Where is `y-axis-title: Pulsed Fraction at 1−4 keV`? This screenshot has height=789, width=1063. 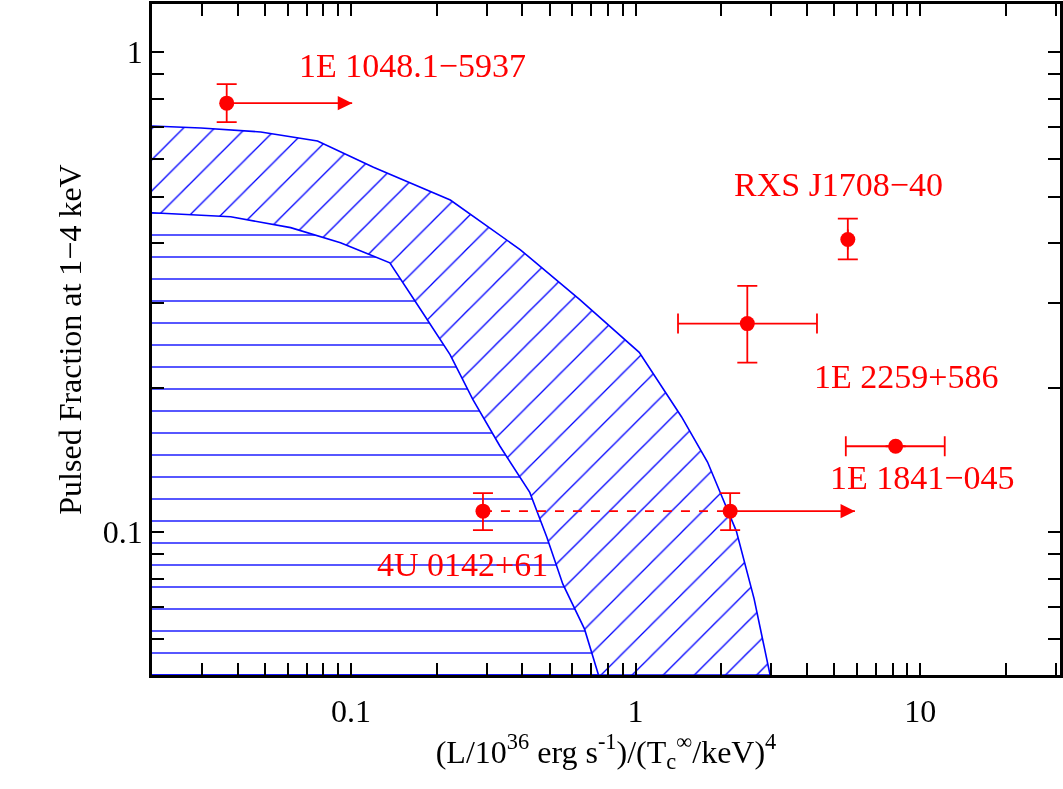
y-axis-title: Pulsed Fraction at 1−4 keV is located at coordinates (70, 339).